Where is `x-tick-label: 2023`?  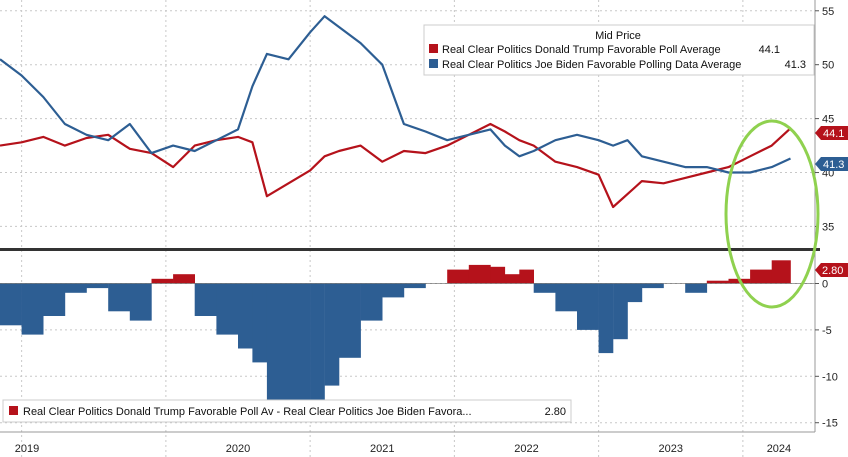
x-tick-label: 2023 is located at coordinates (671, 449).